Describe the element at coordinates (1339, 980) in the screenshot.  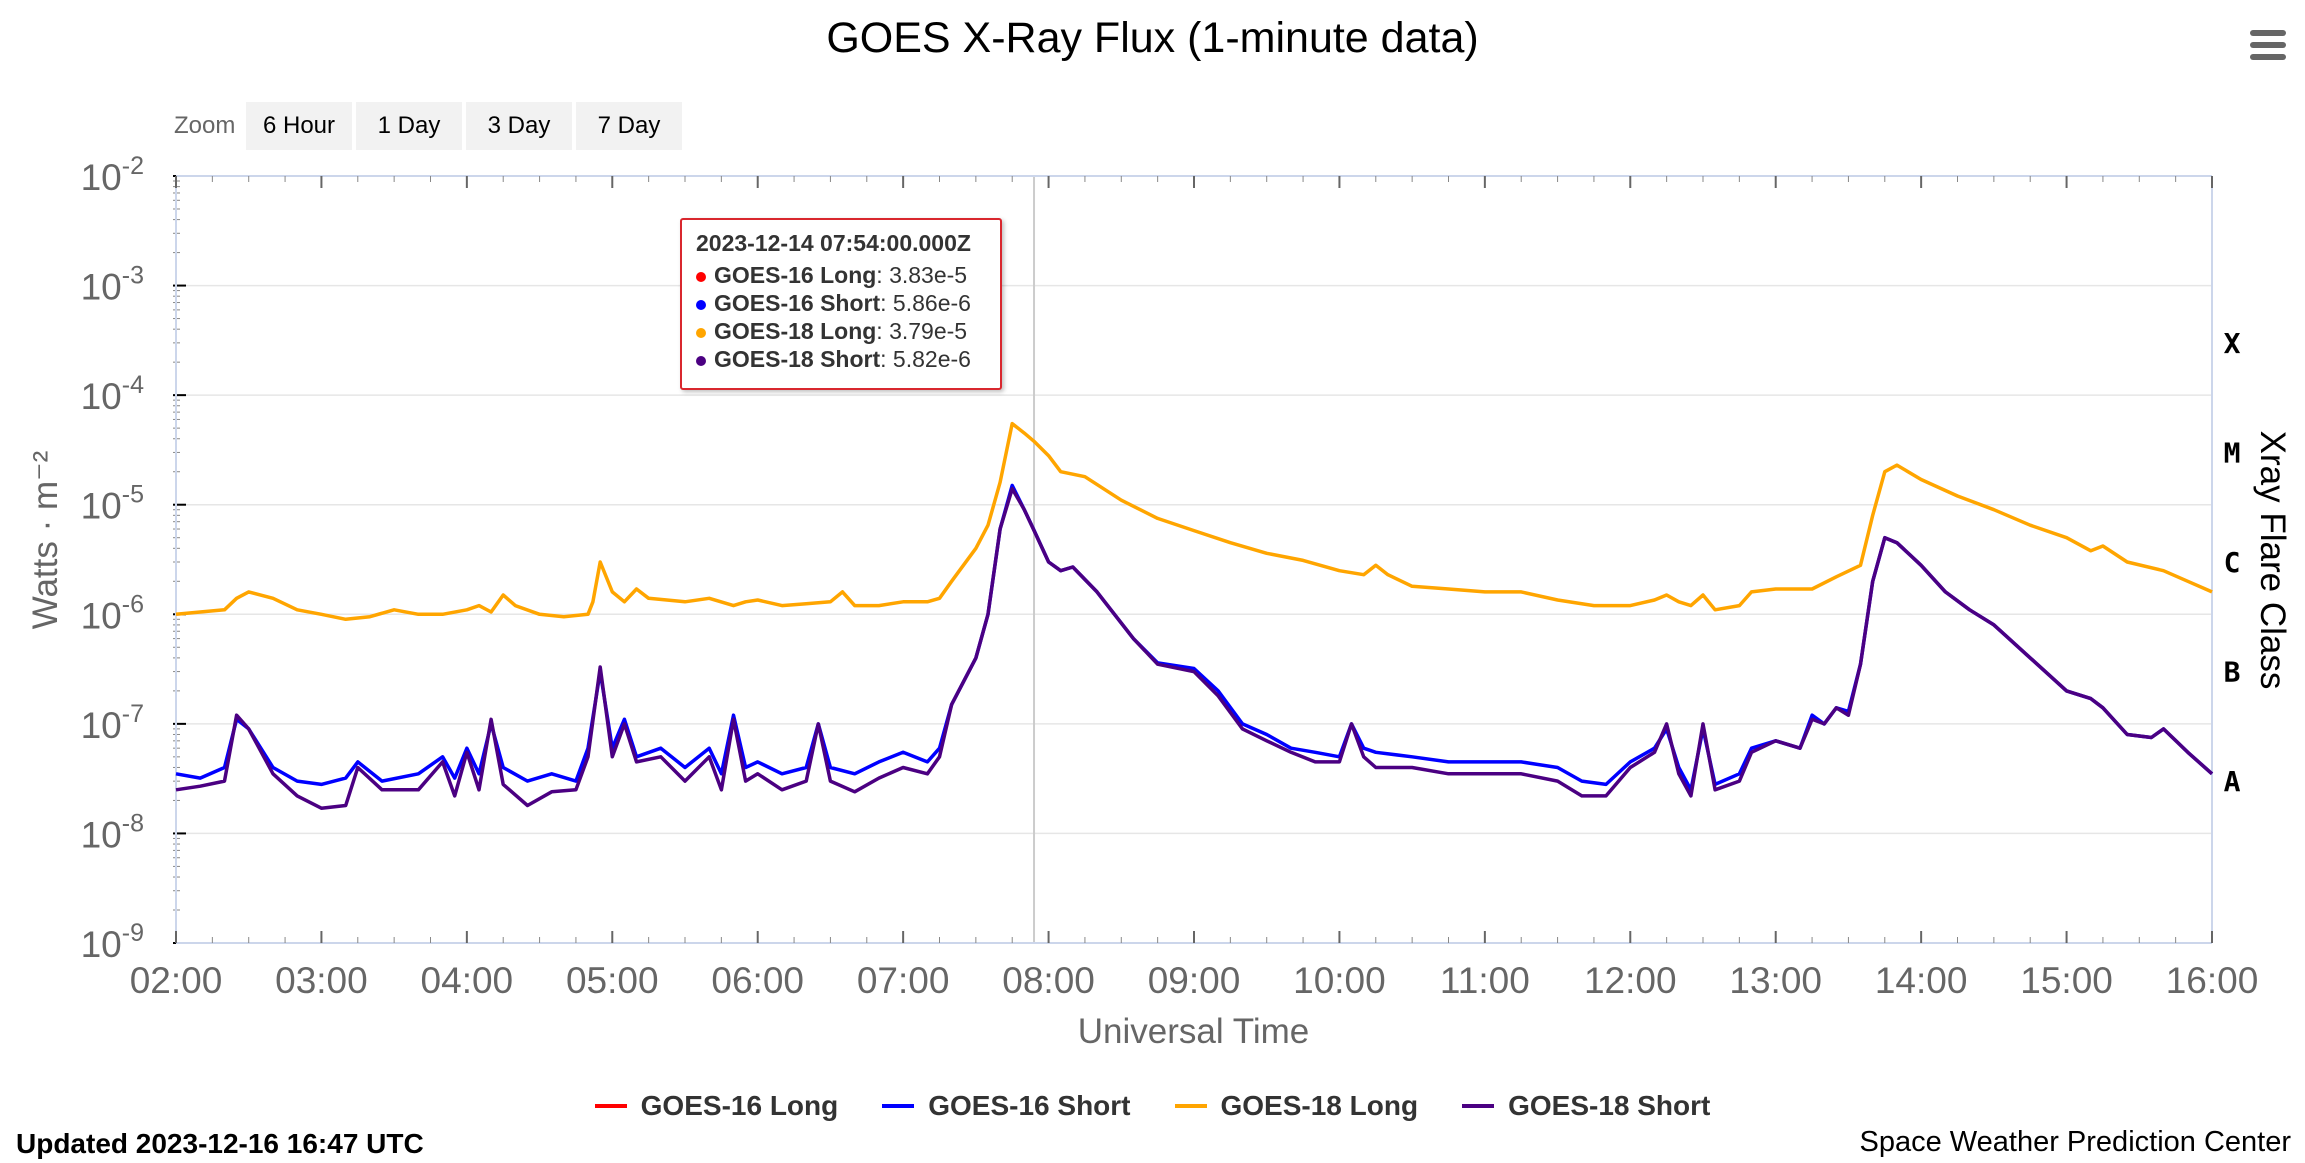
I see `x-tick-label: 10:00` at that location.